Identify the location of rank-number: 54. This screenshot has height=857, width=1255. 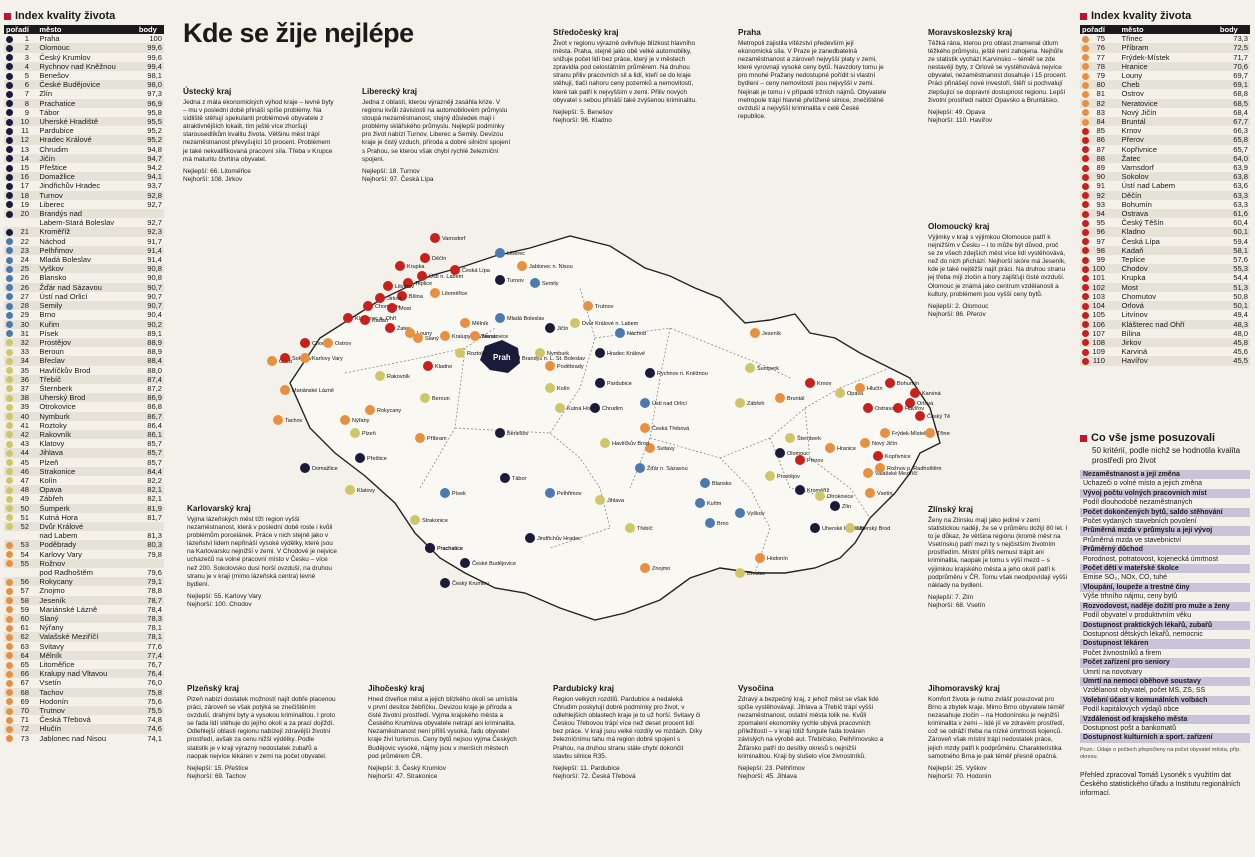
(24, 554).